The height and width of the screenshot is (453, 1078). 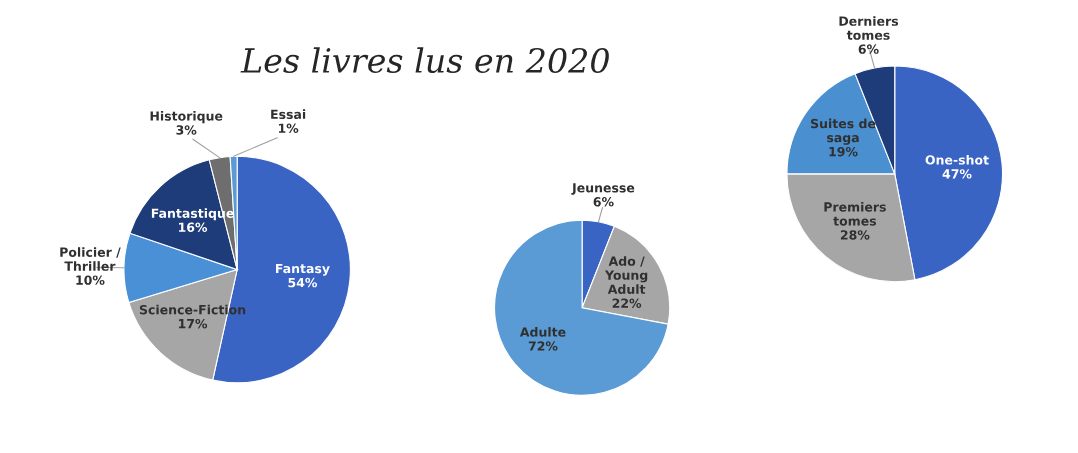 What do you see at coordinates (542, 332) in the screenshot?
I see `slice-label: Adulte` at bounding box center [542, 332].